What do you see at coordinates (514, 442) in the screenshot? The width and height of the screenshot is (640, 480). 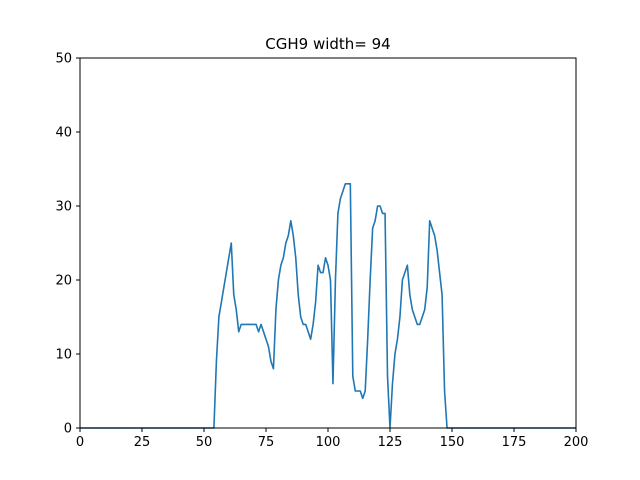 I see `x-tick-label: 175` at bounding box center [514, 442].